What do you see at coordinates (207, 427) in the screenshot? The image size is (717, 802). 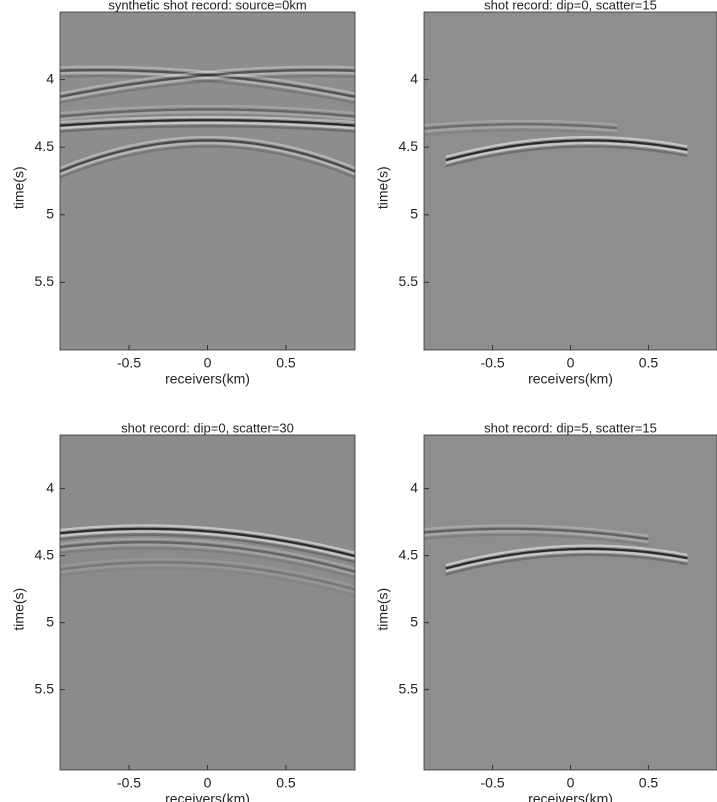 I see `panel-title: shot record: dip=0, scatter=30` at bounding box center [207, 427].